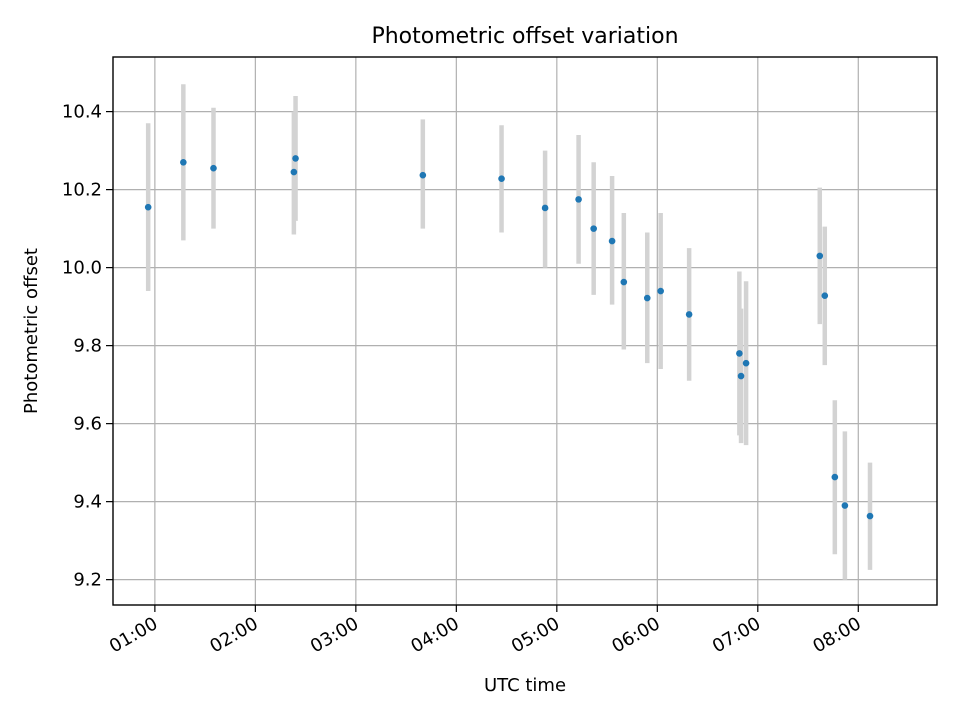 This screenshot has height=720, width=960. I want to click on chart-title: Photometric offset variation, so click(524, 36).